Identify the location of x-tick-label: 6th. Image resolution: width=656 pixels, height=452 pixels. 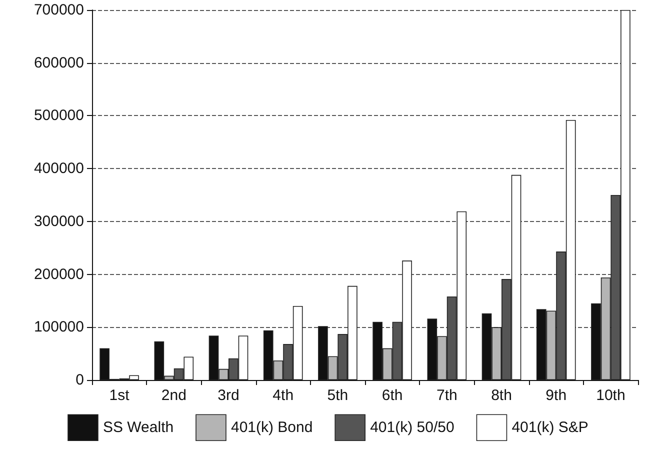
(392, 395).